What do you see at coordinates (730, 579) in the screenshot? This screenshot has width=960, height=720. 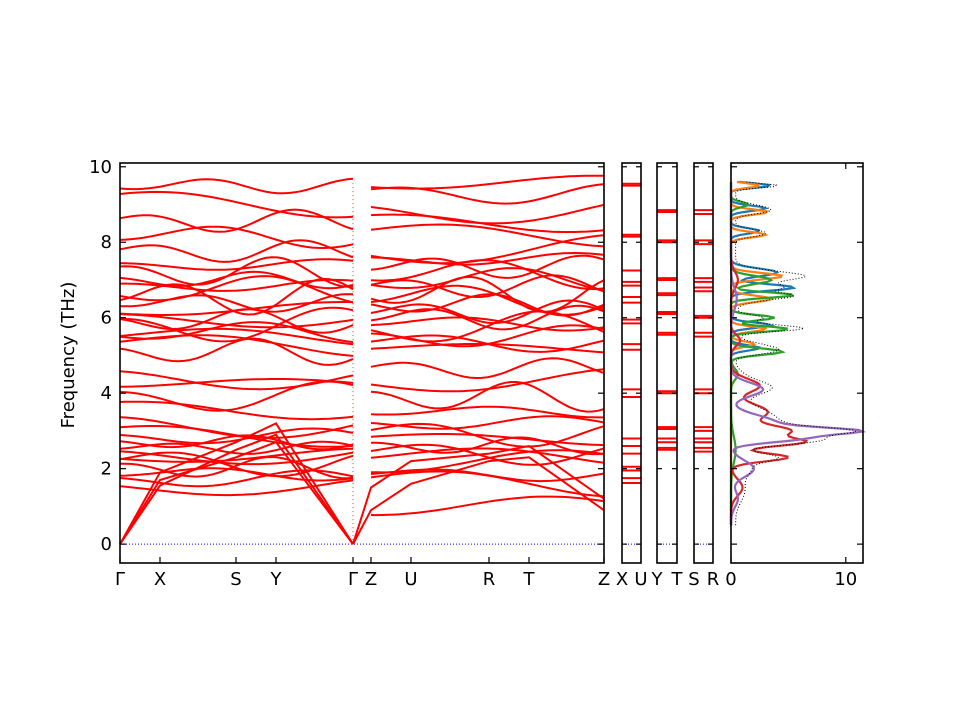 I see `dos-x-tick-label: 0` at bounding box center [730, 579].